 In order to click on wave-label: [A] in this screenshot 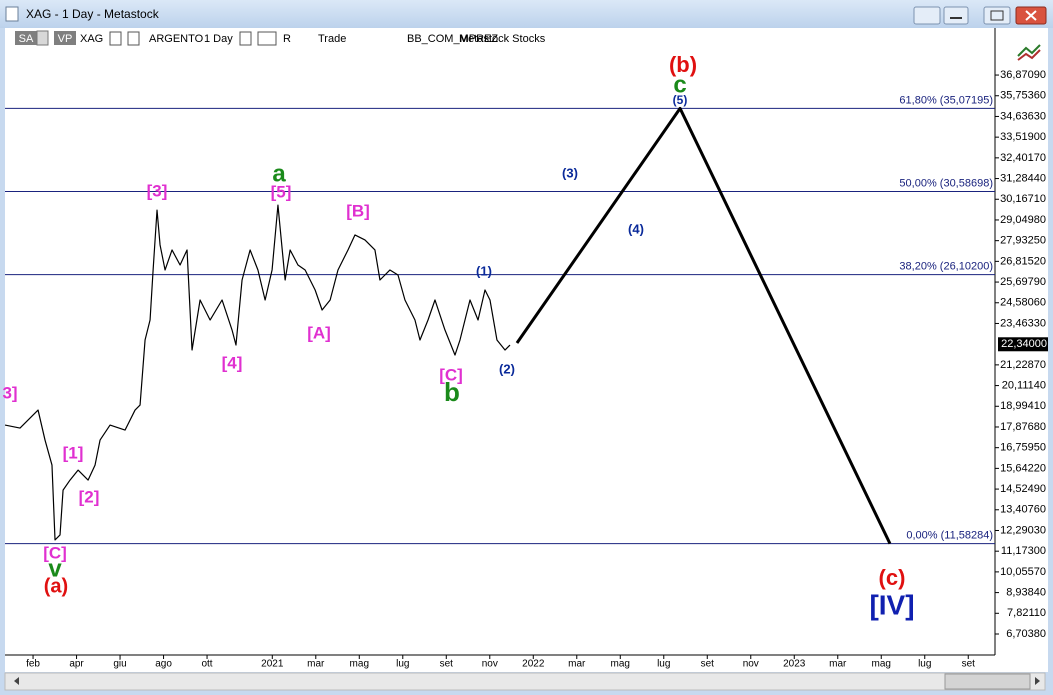, I will do `click(319, 332)`.